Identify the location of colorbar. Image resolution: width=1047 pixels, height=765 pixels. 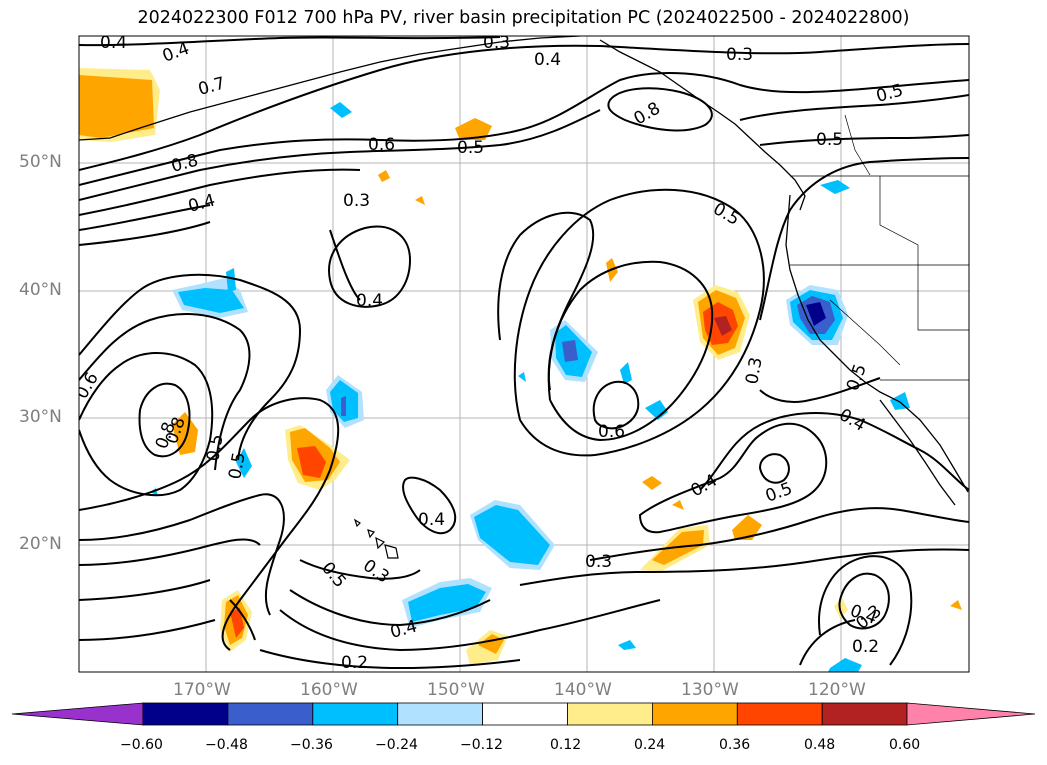
(523, 714).